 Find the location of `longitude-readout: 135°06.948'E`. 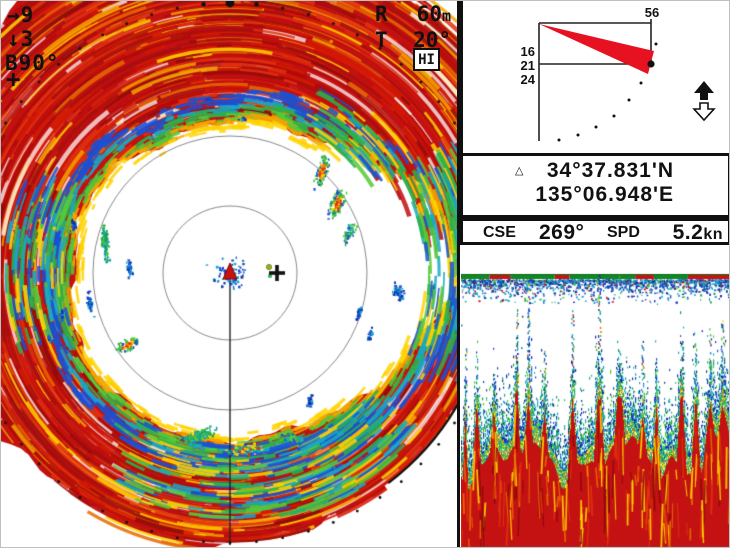

longitude-readout: 135°06.948'E is located at coordinates (604, 194).